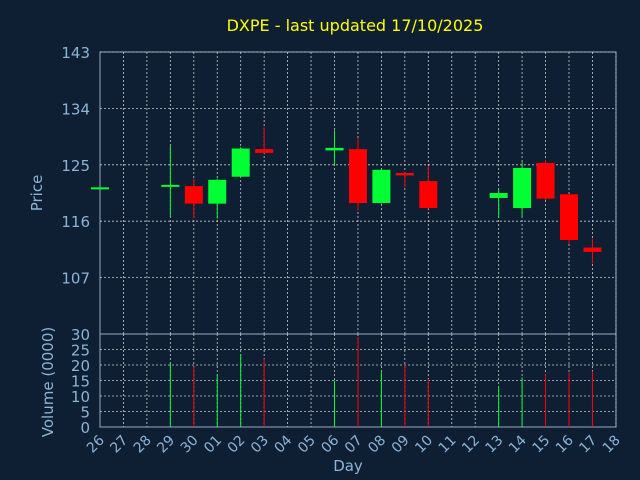 The image size is (640, 480). Describe the element at coordinates (80, 382) in the screenshot. I see `volume-tick-label: 15` at that location.